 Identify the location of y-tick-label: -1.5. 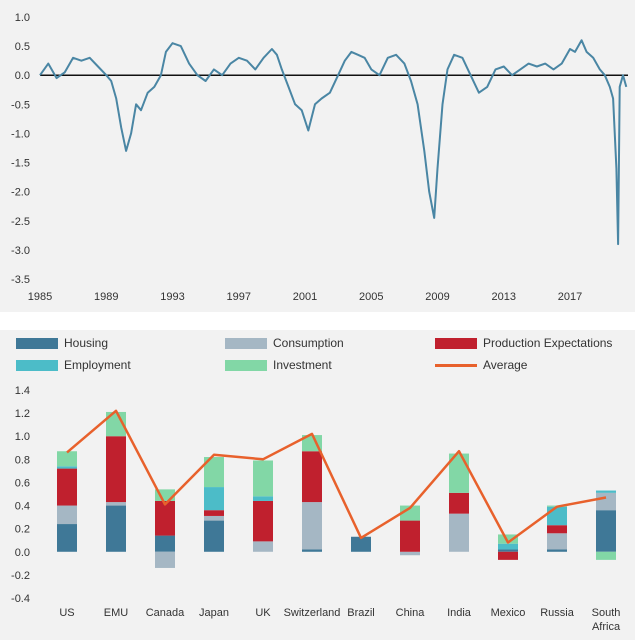
(20, 164).